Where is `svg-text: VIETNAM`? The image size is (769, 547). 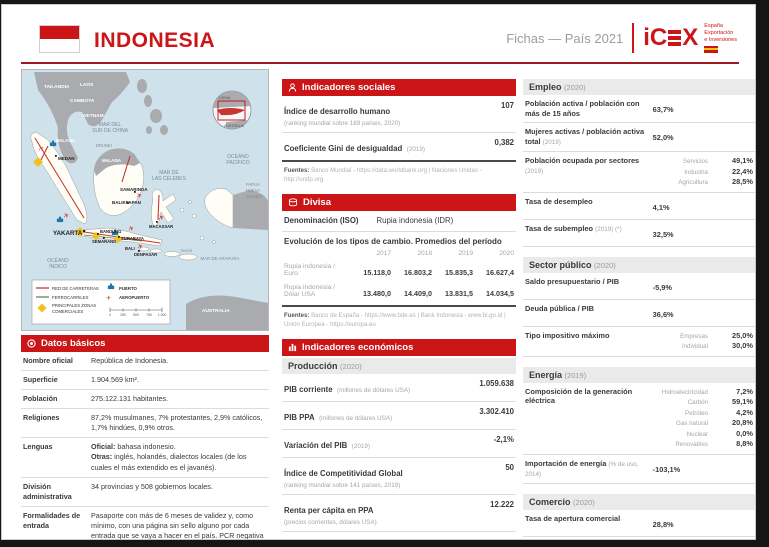 svg-text: VIETNAM is located at coordinates (93, 116).